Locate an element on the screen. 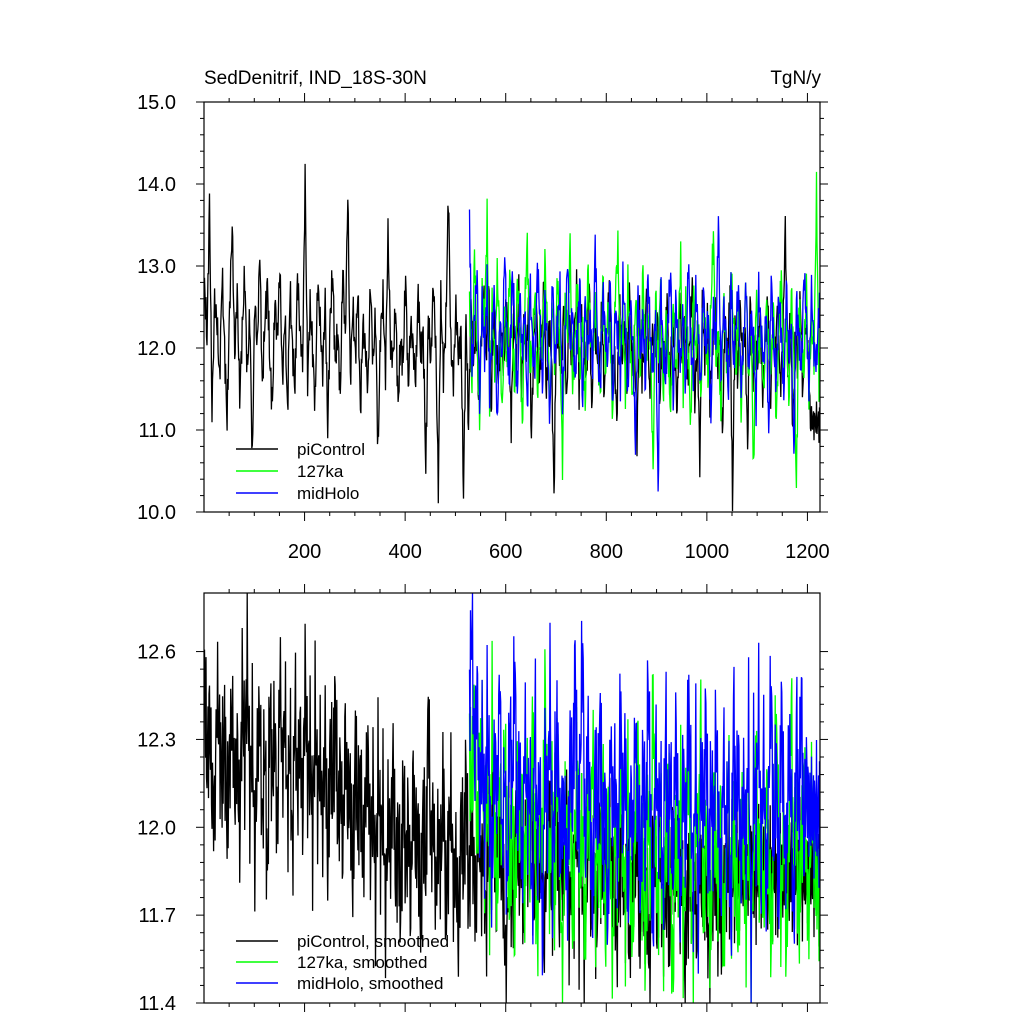  top-legend: piControl 127ka midHolo is located at coordinates (300, 471).